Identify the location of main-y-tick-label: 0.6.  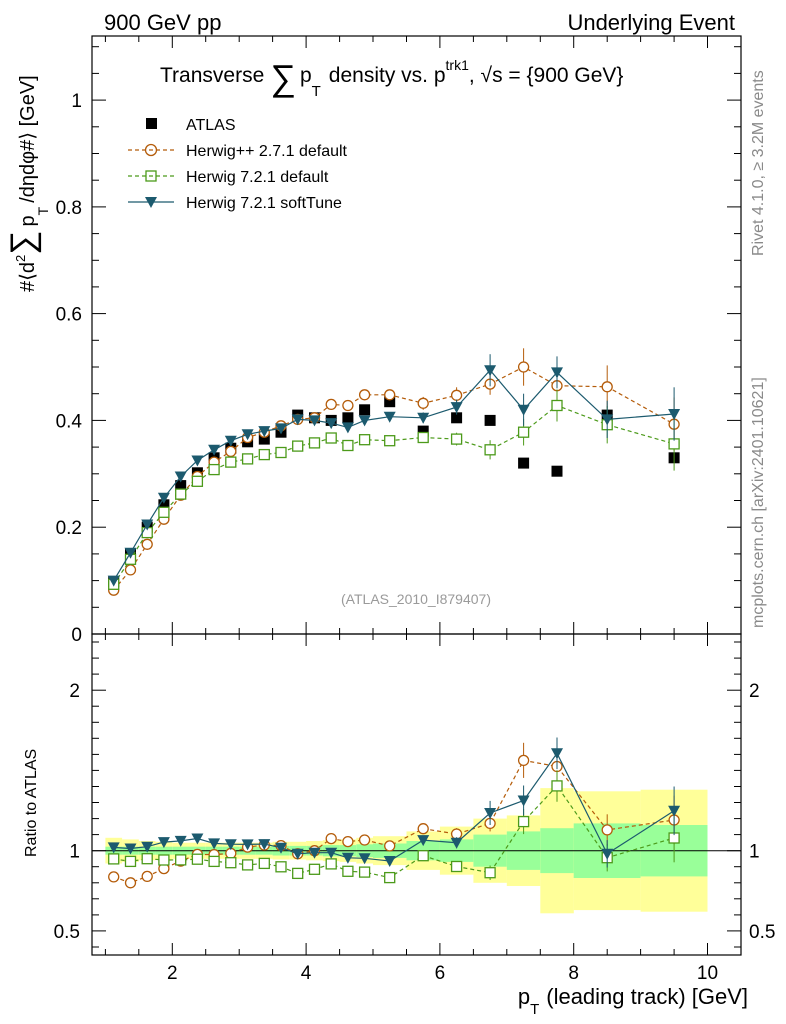
(69, 315).